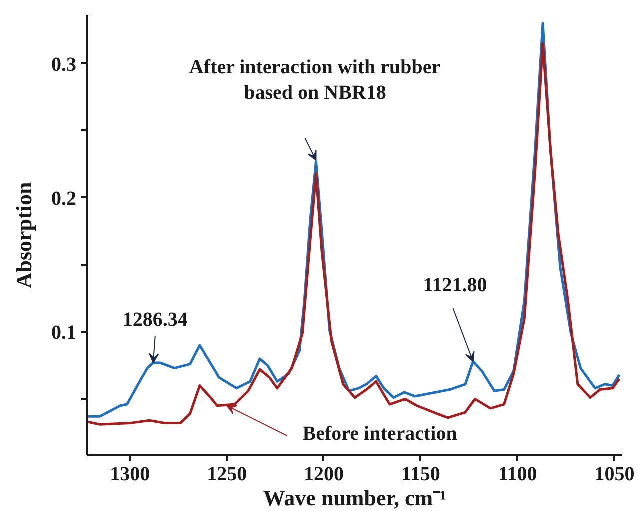 Image resolution: width=638 pixels, height=511 pixels. What do you see at coordinates (420, 475) in the screenshot?
I see `x-tick-label: 1150` at bounding box center [420, 475].